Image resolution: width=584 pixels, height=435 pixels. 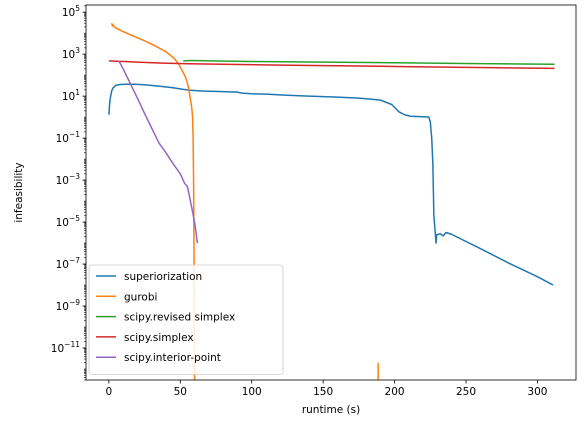 I want to click on legend-label: gurobi, so click(x=140, y=297).